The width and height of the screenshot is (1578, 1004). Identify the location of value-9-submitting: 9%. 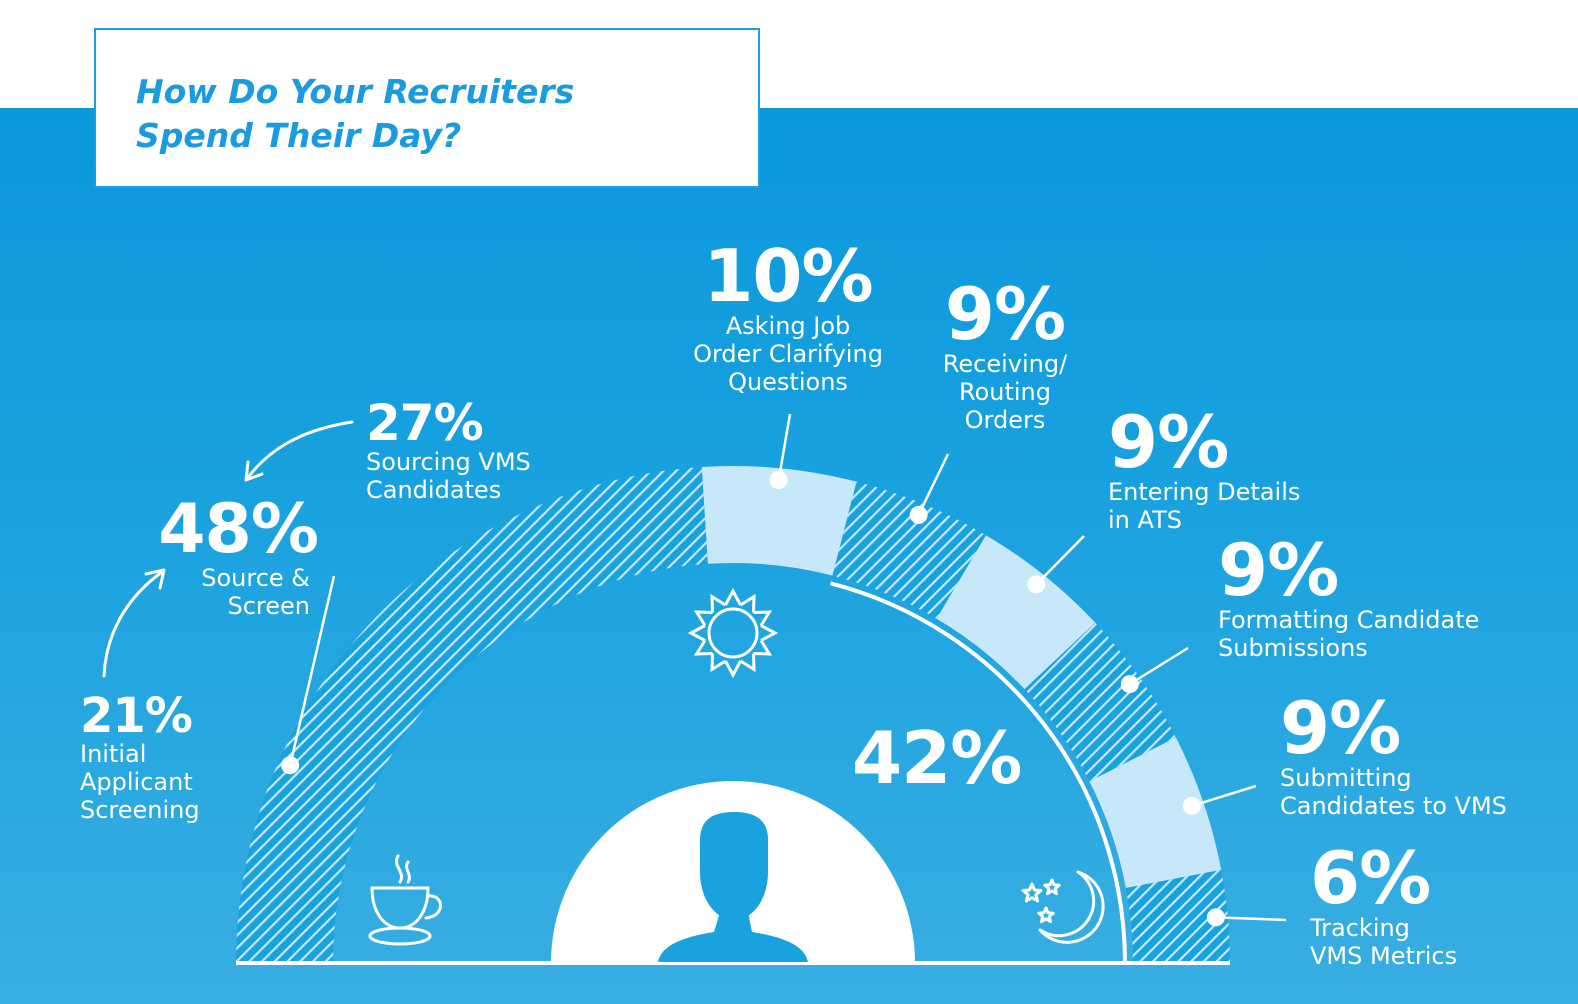
(1340, 728).